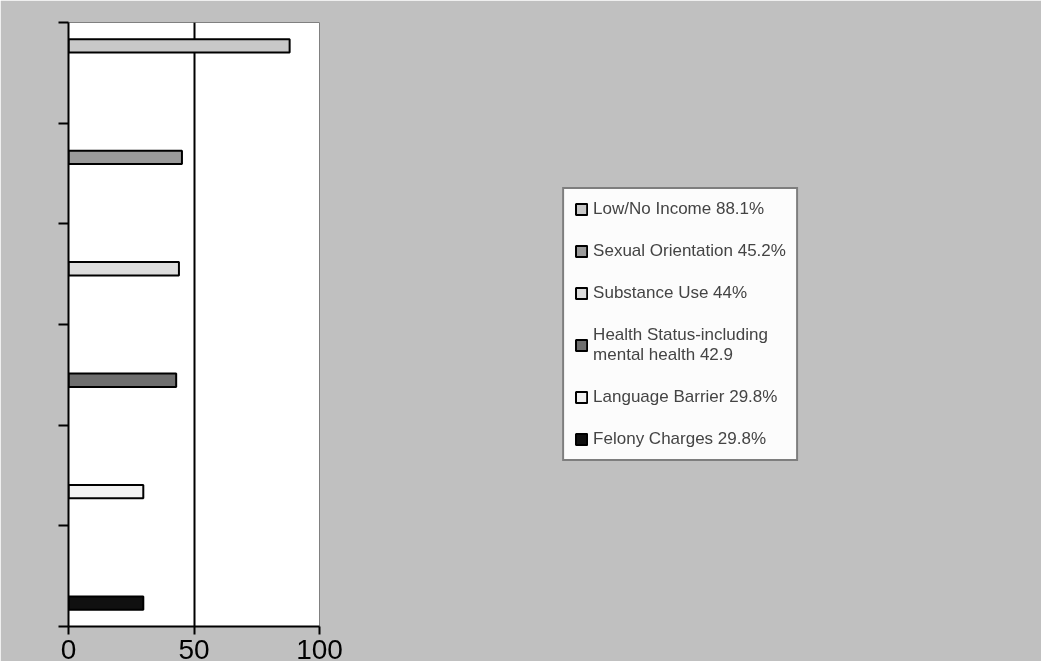 This screenshot has width=1041, height=661. Describe the element at coordinates (680, 345) in the screenshot. I see `legend-label: Health Status-including mental health 42.9` at that location.